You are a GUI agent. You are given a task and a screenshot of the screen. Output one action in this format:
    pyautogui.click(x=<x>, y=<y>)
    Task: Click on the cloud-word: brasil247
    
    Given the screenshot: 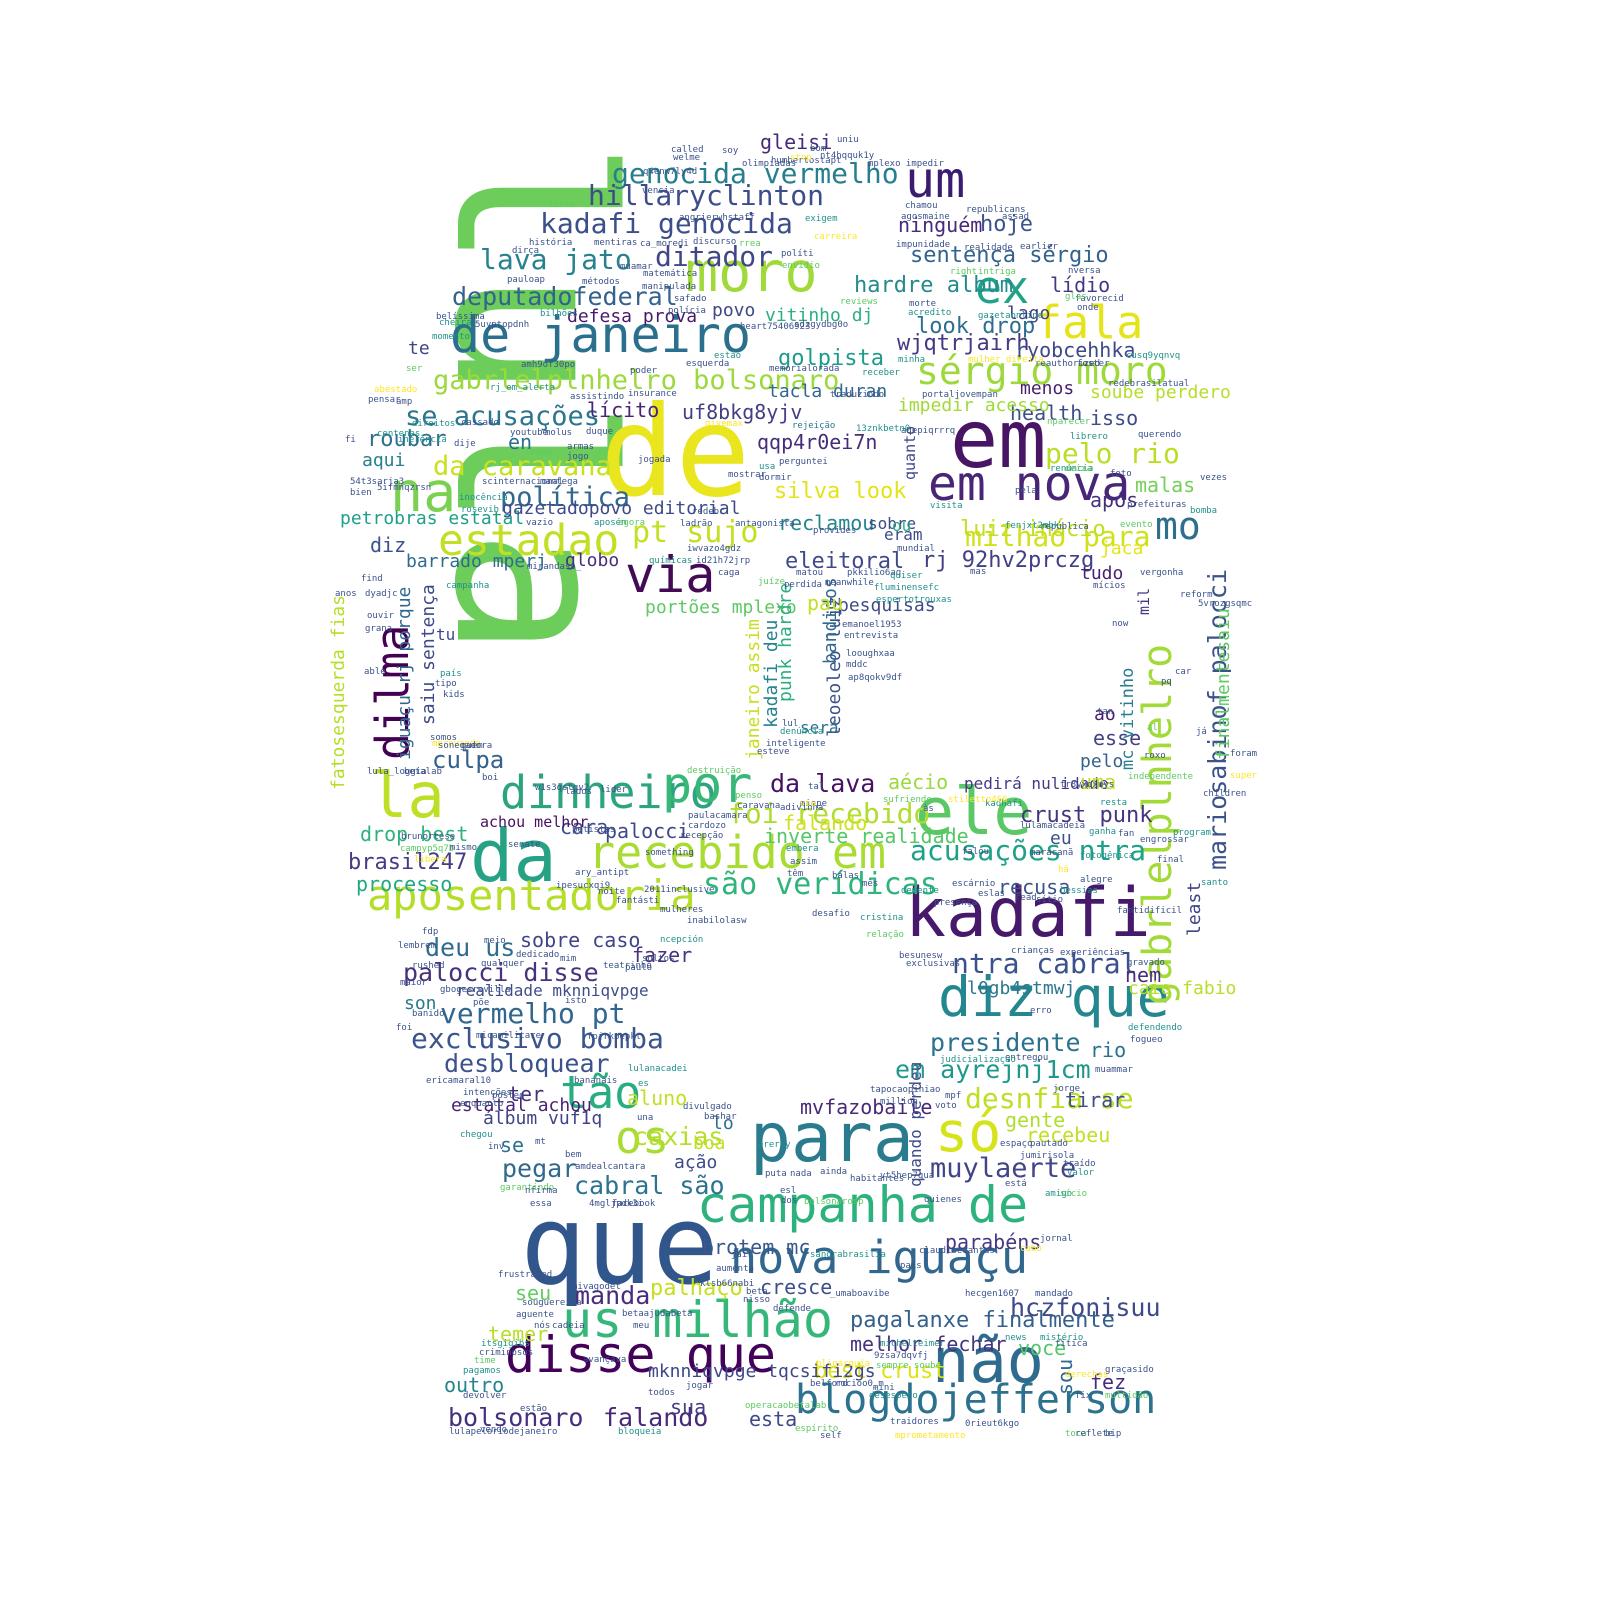 What is the action you would take?
    pyautogui.click(x=408, y=862)
    